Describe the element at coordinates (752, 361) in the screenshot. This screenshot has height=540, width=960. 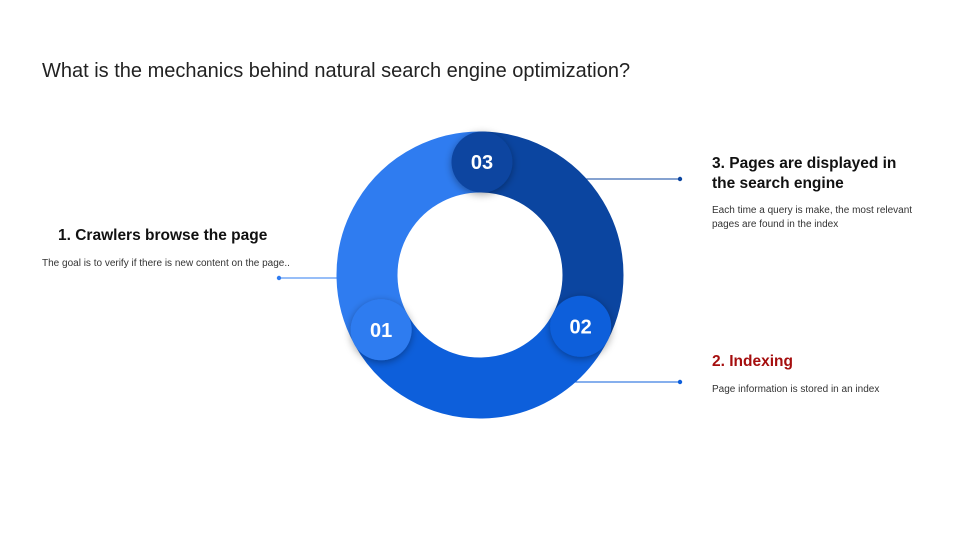
I see `step-2-heading: 2. Indexing` at that location.